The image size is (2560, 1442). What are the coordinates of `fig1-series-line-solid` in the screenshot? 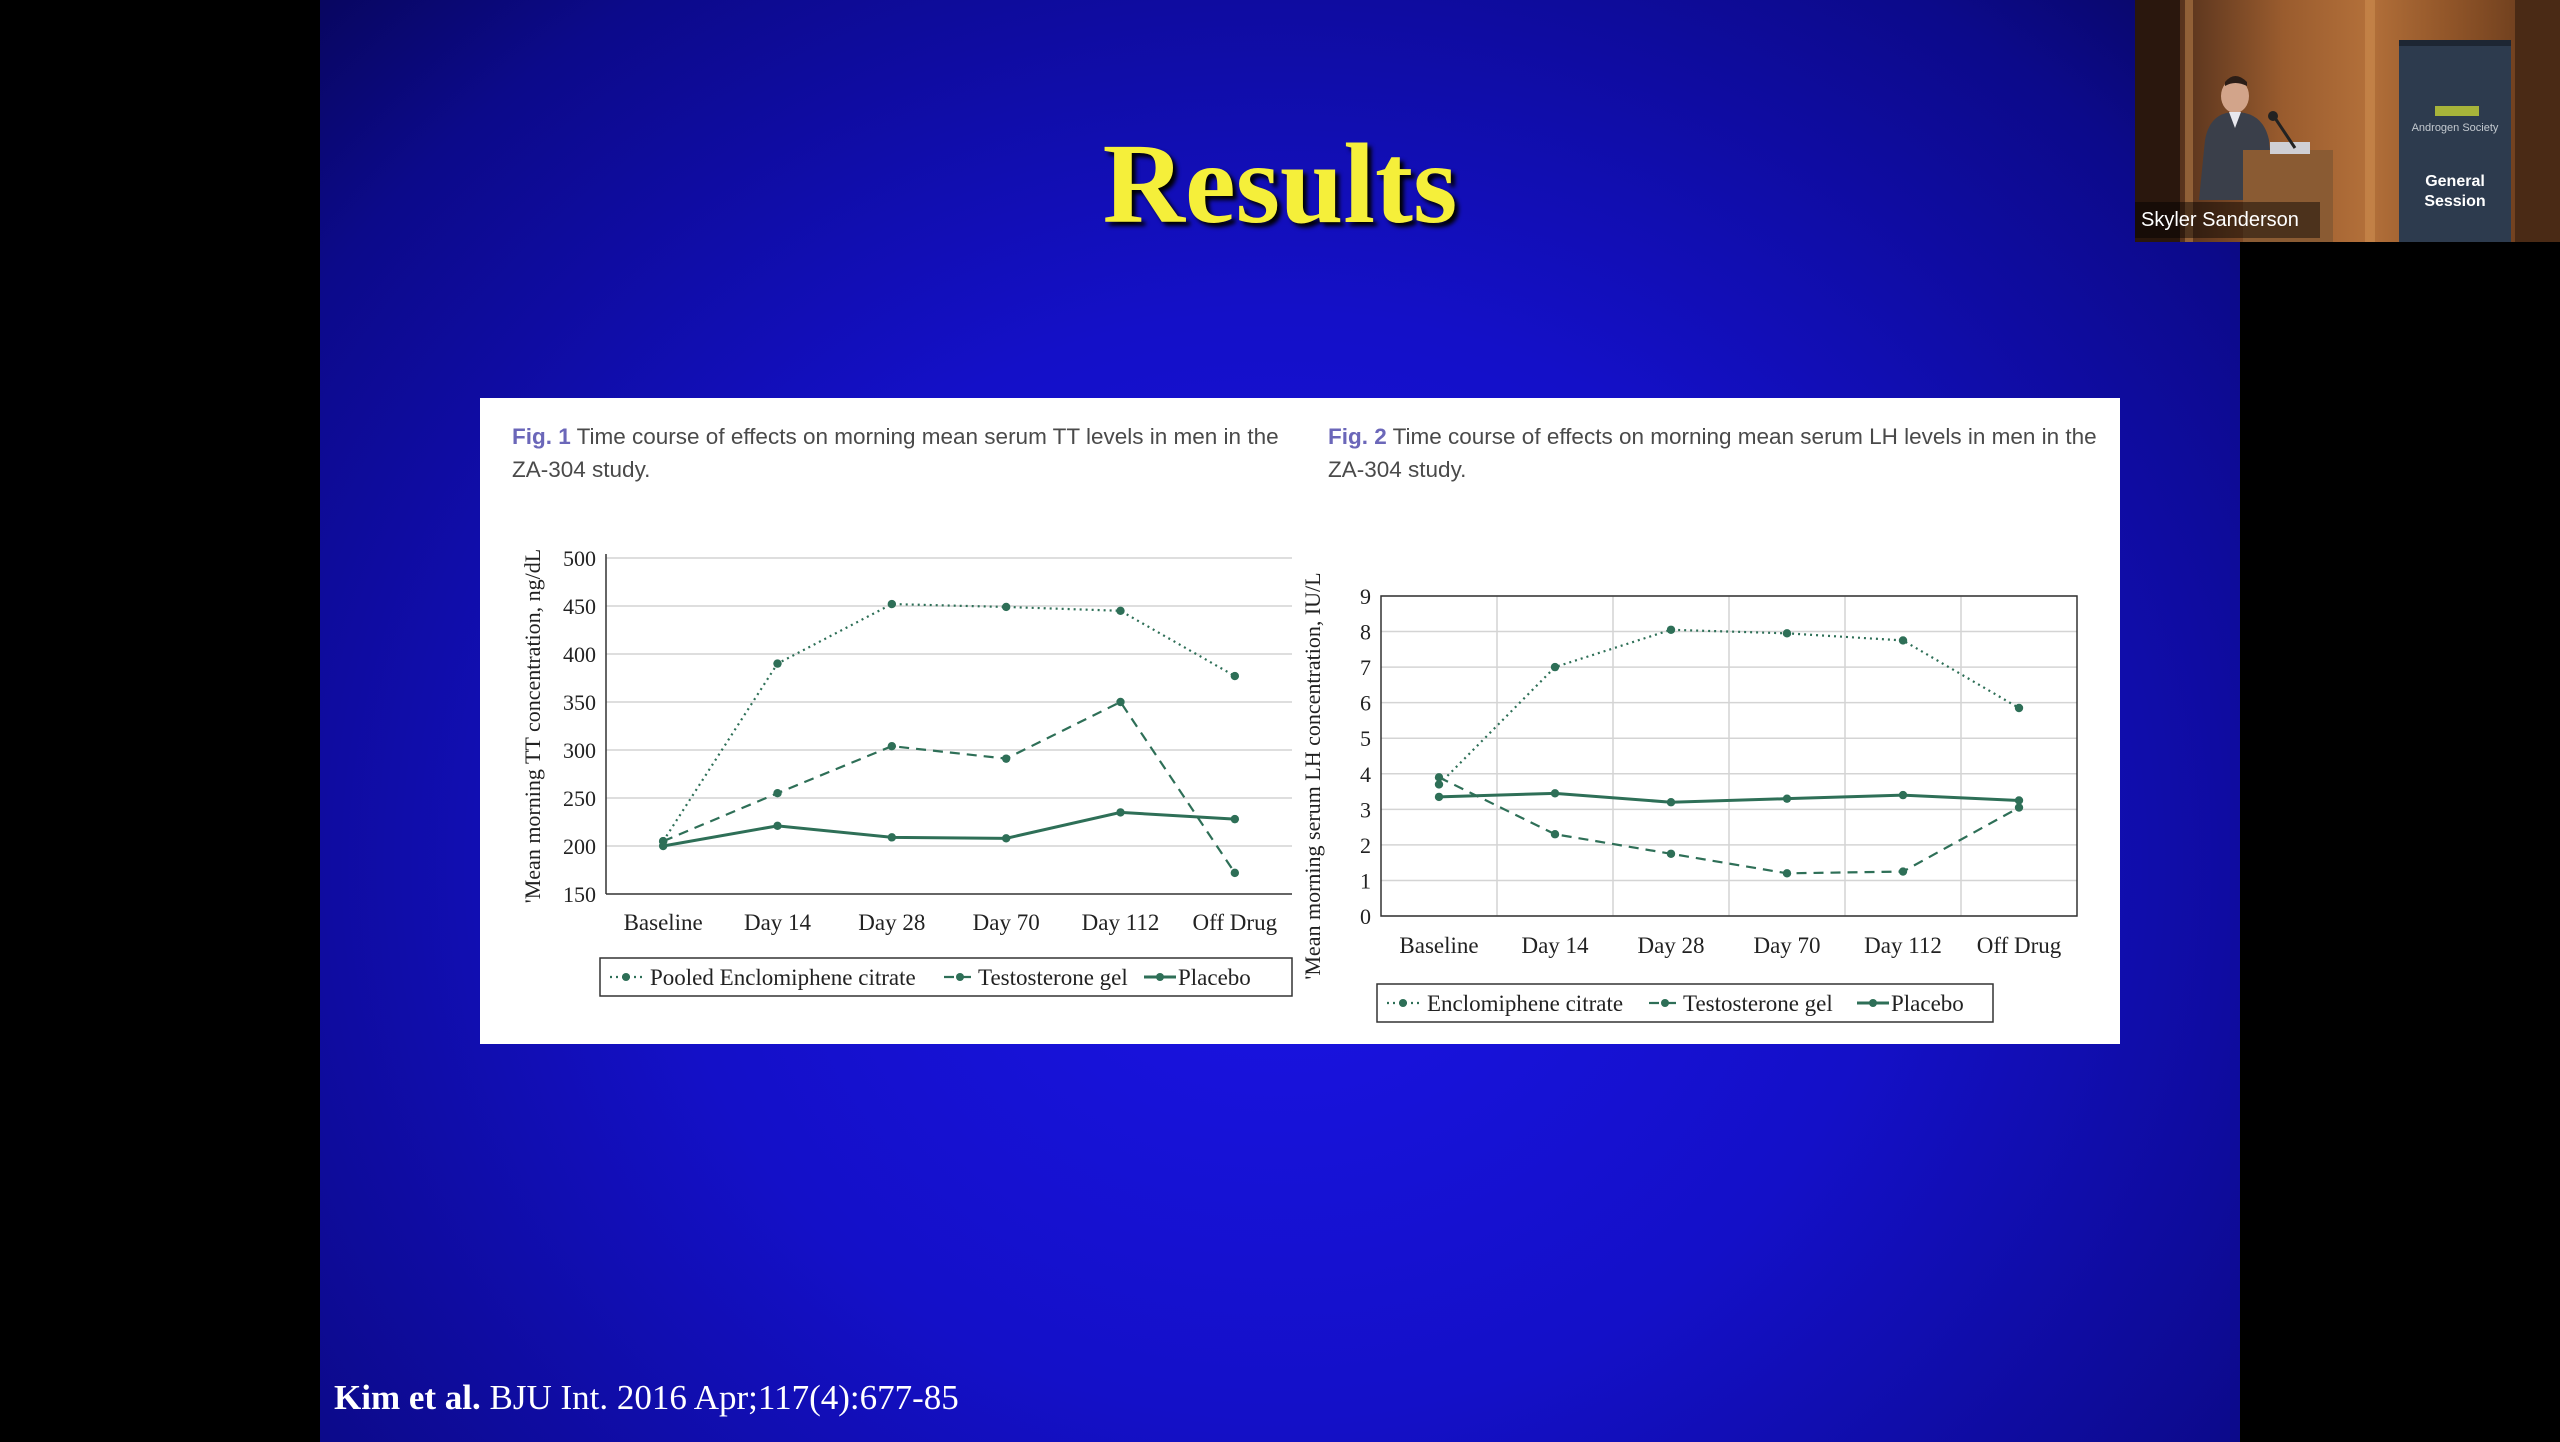 It's located at (948, 829).